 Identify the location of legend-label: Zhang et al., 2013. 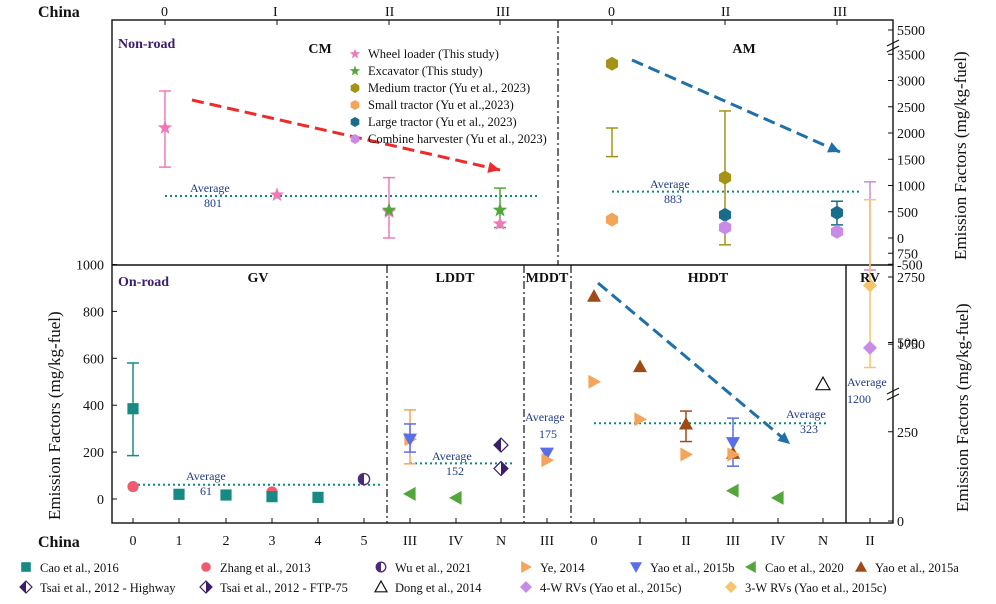
(265, 568).